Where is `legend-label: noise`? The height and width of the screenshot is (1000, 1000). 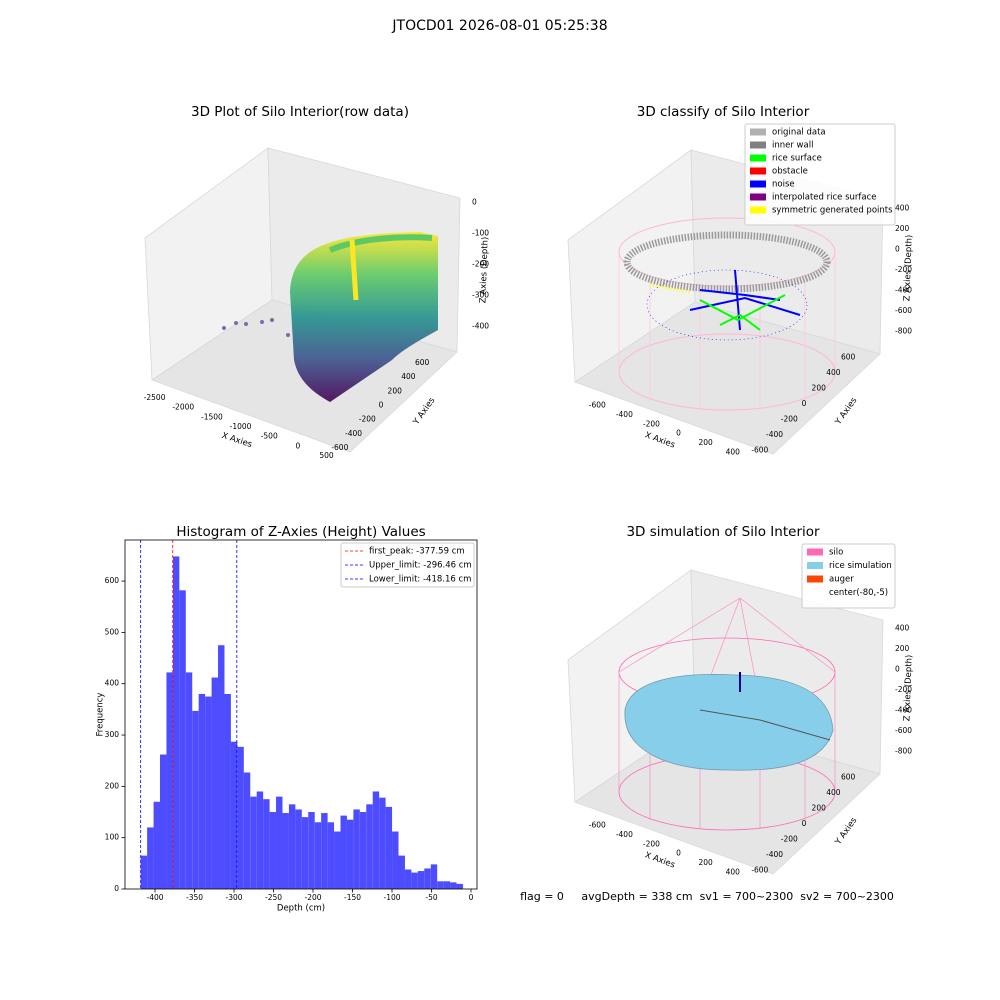
legend-label: noise is located at coordinates (783, 185).